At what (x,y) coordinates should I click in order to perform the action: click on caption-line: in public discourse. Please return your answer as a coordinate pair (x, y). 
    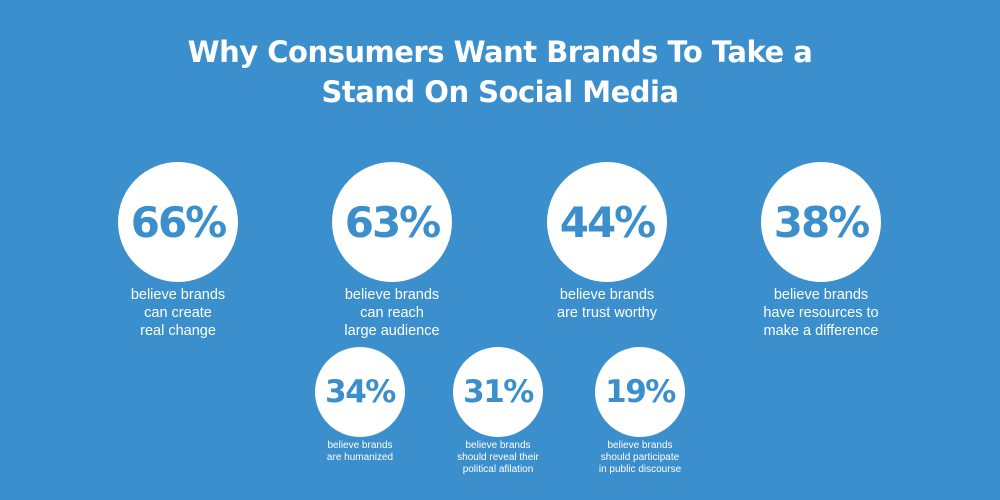
    Looking at the image, I should click on (640, 469).